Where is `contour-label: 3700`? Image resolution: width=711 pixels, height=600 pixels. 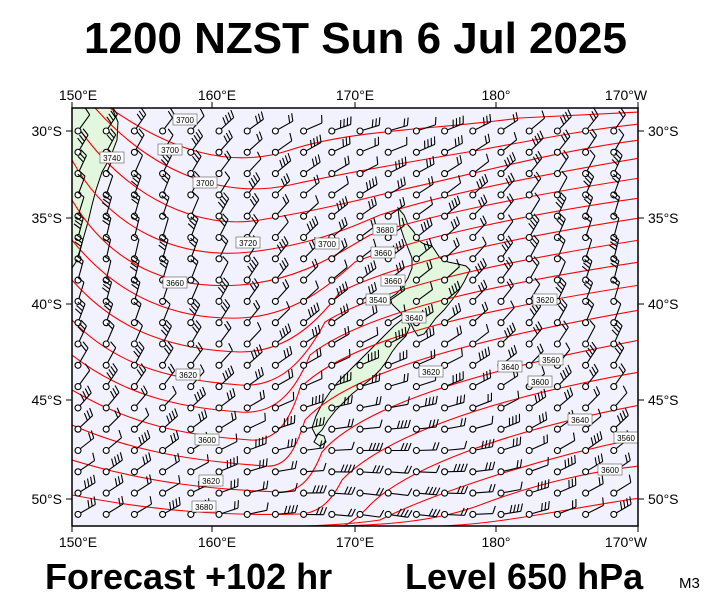 contour-label: 3700 is located at coordinates (170, 150).